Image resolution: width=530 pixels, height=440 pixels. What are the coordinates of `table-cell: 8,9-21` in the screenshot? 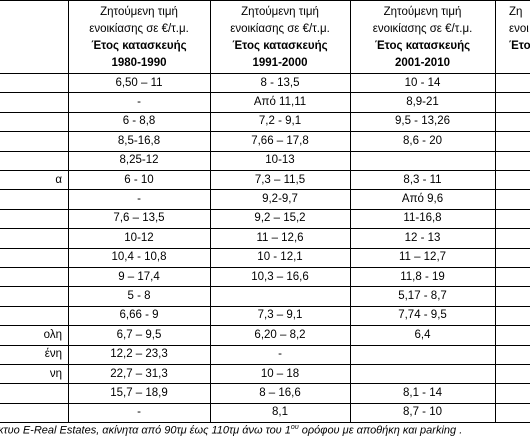 It's located at (422, 102).